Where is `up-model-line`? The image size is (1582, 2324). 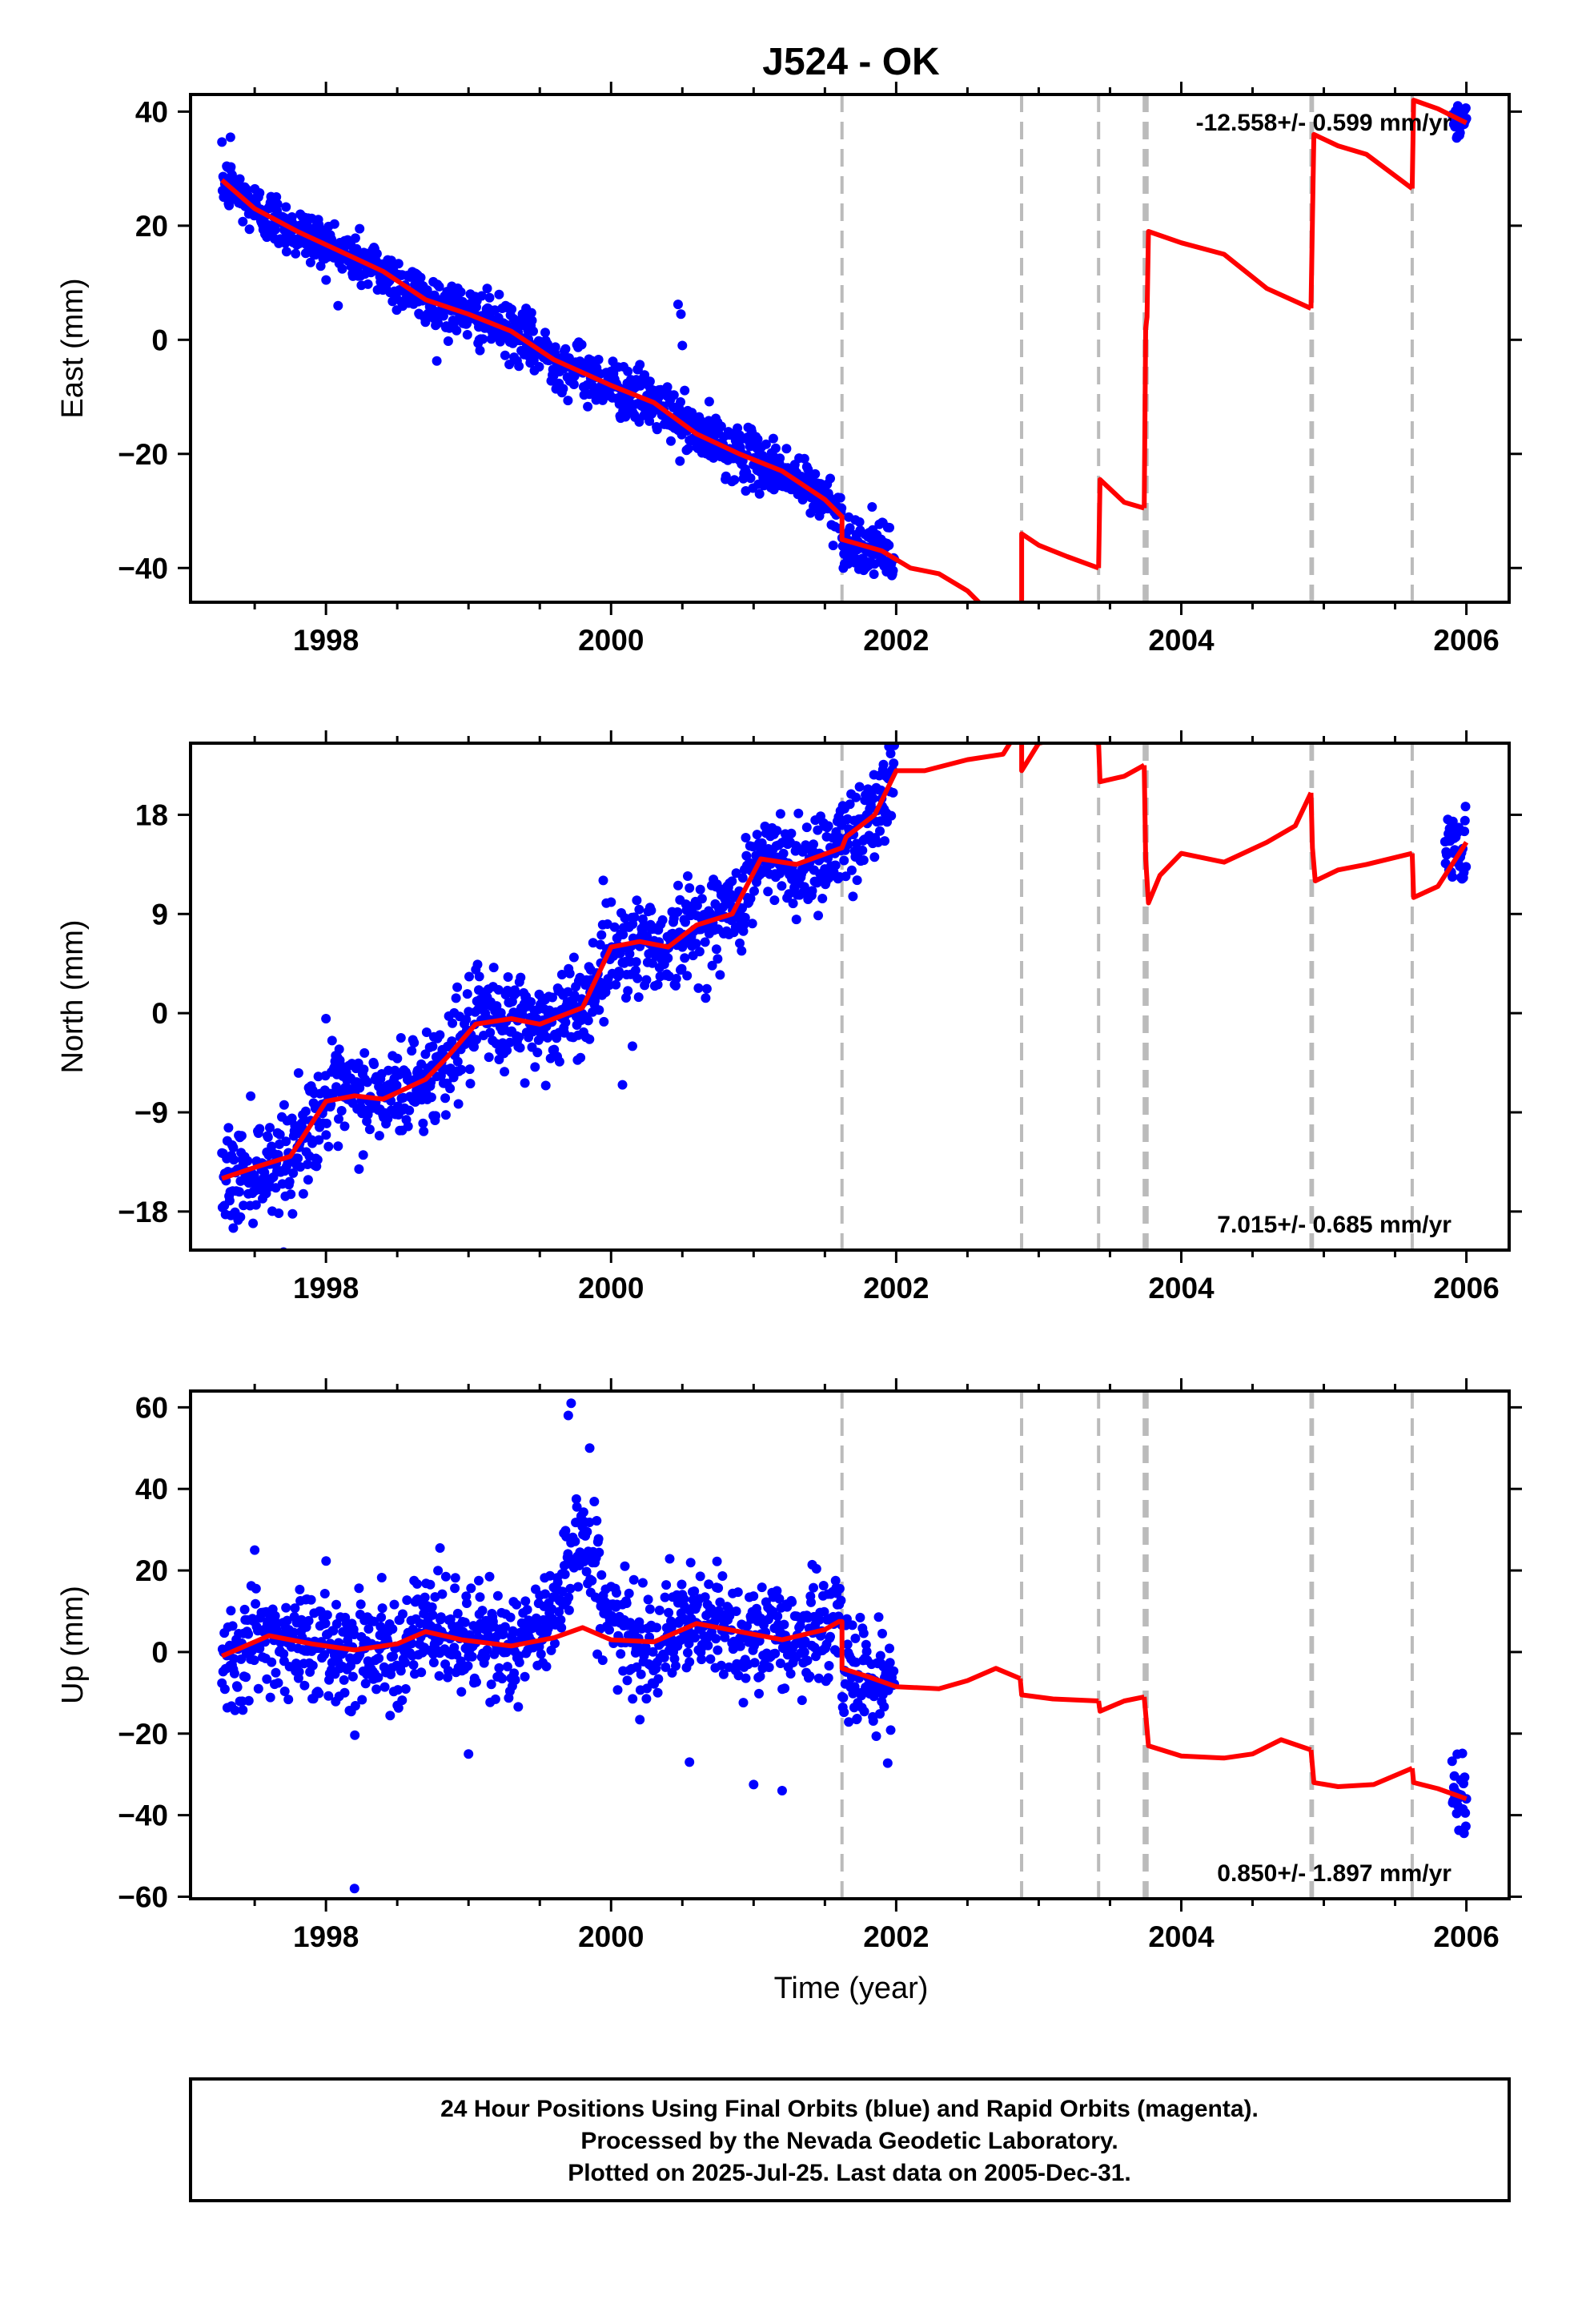
up-model-line is located at coordinates (1058, 1690).